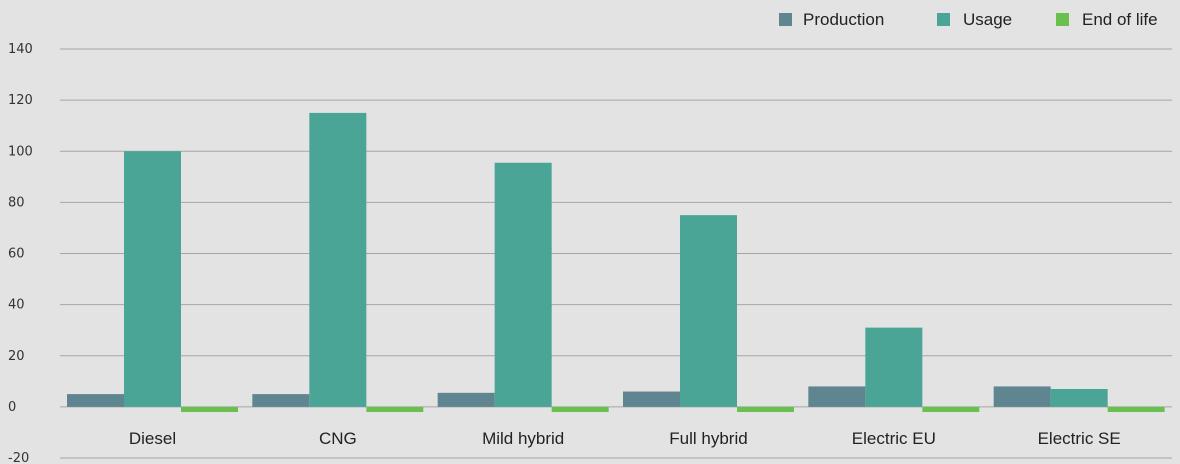  What do you see at coordinates (152, 438) in the screenshot?
I see `x-tick-label: Diesel` at bounding box center [152, 438].